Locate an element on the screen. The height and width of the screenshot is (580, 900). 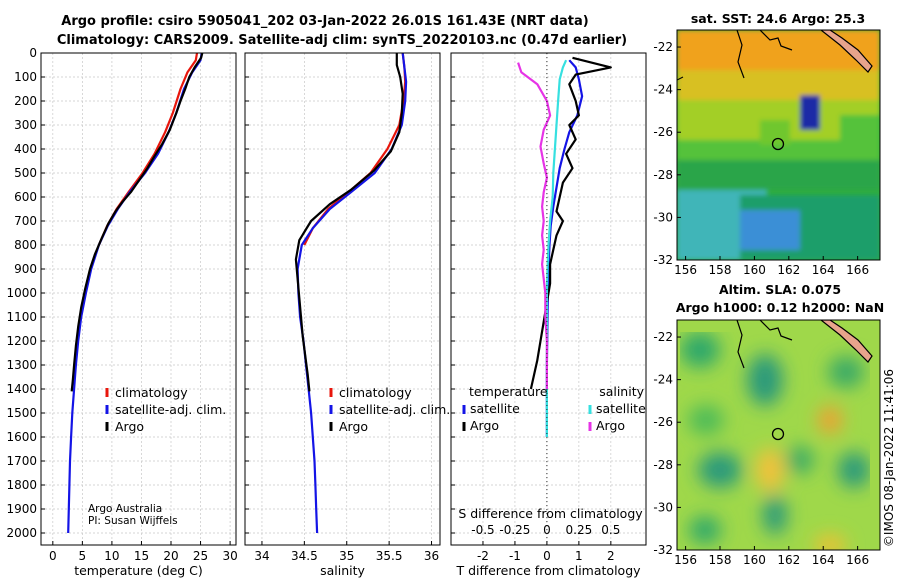
y-tick-label: 2000 is located at coordinates (21, 533).